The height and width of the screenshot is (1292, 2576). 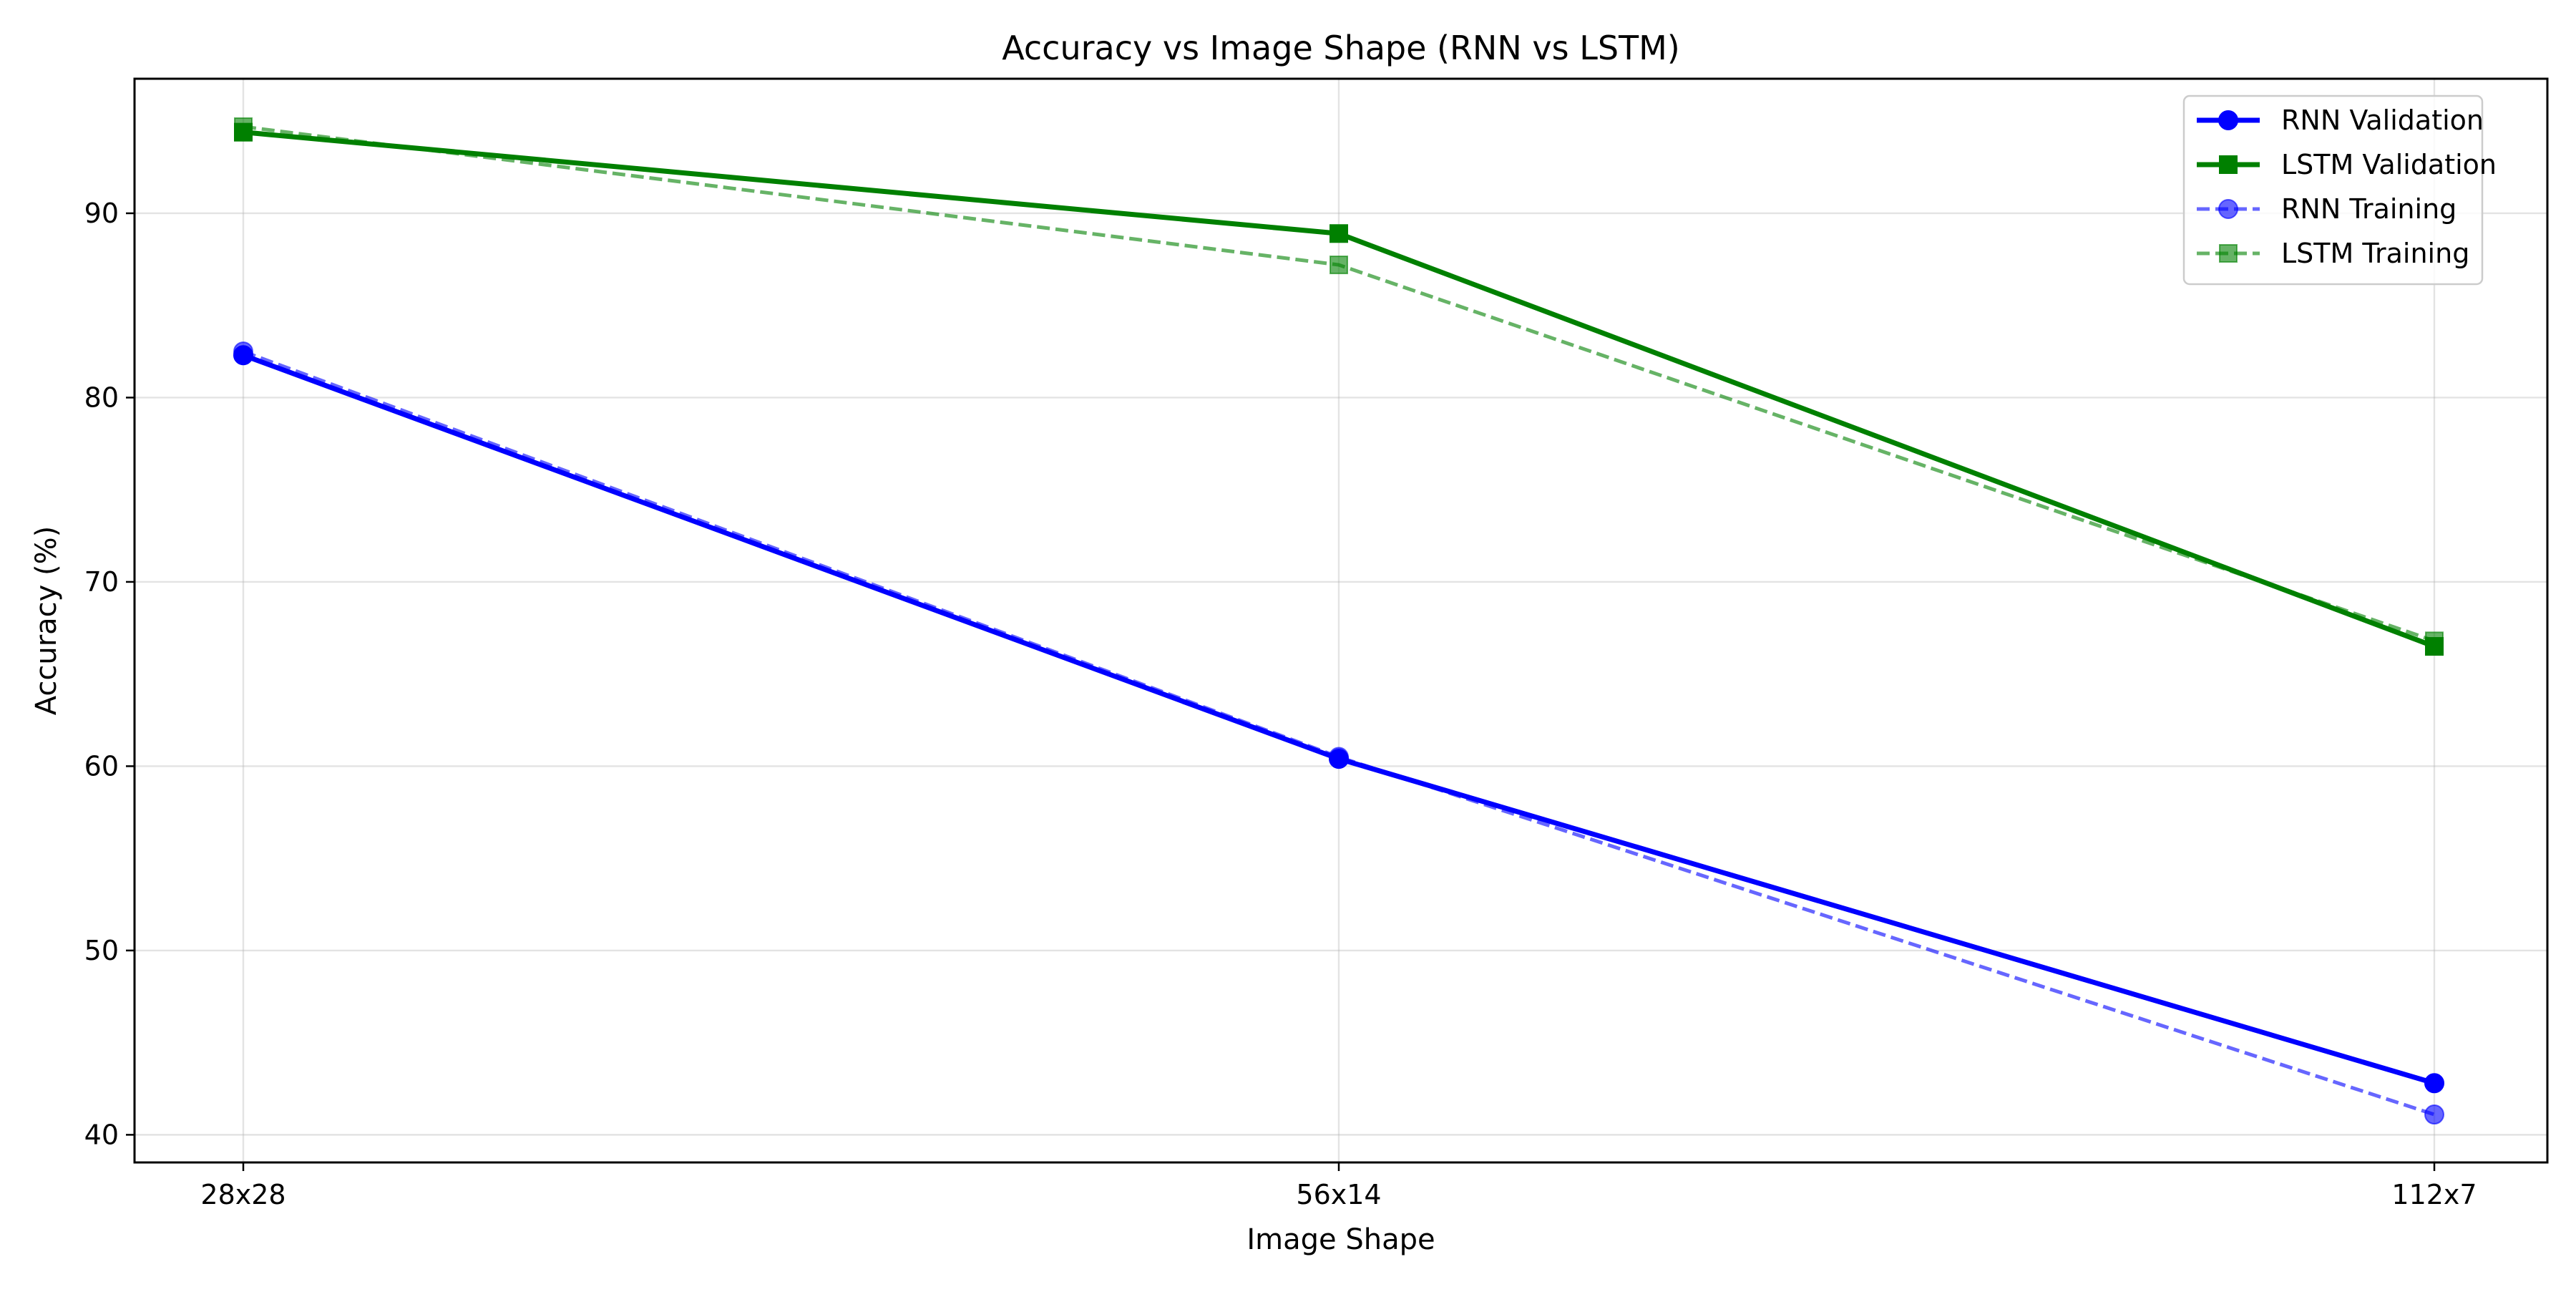 What do you see at coordinates (2228, 164) in the screenshot?
I see `legend-marker-lstm-validation` at bounding box center [2228, 164].